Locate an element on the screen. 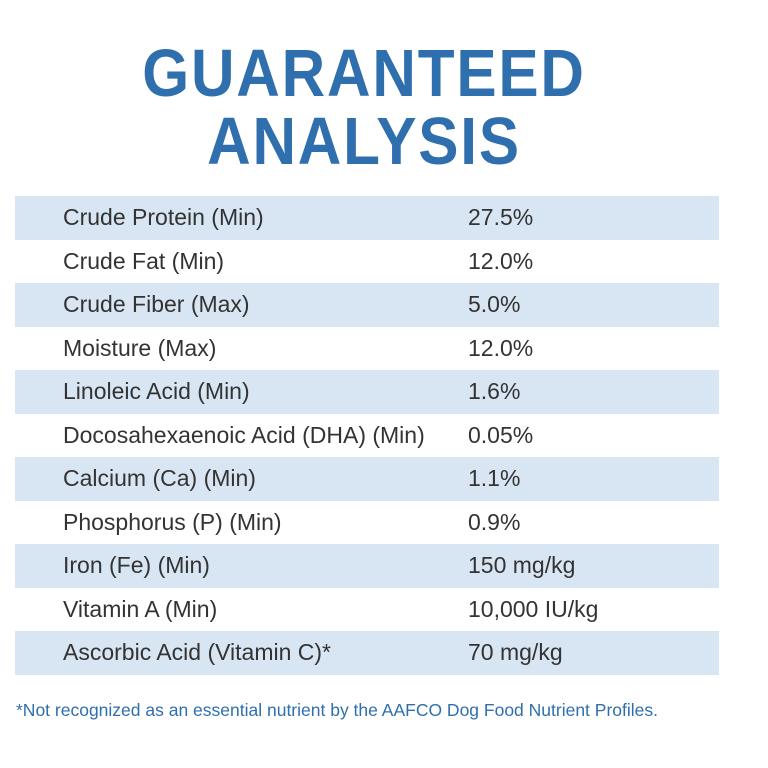 Image resolution: width=768 pixels, height=768 pixels. nutrient-value: 150 mg/kg is located at coordinates (522, 565).